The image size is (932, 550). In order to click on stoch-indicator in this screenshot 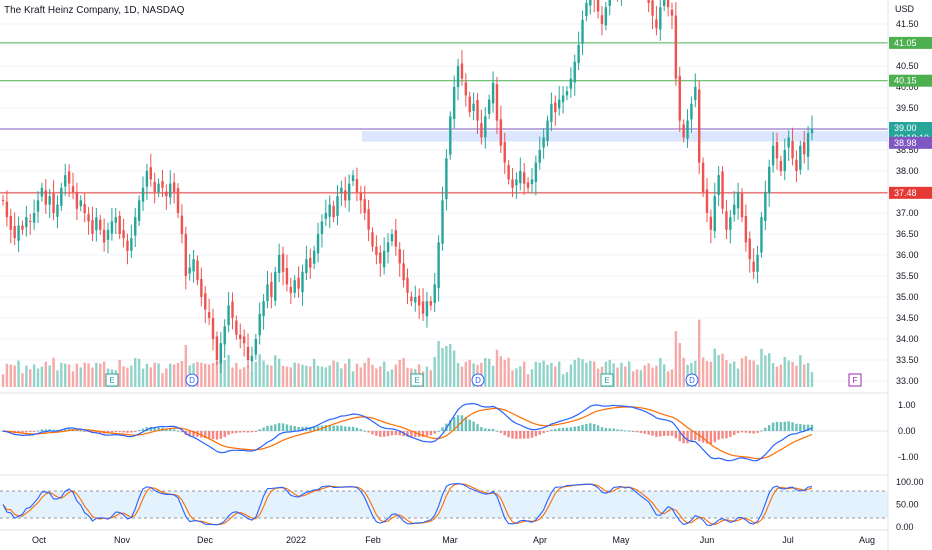, I will do `click(444, 504)`.